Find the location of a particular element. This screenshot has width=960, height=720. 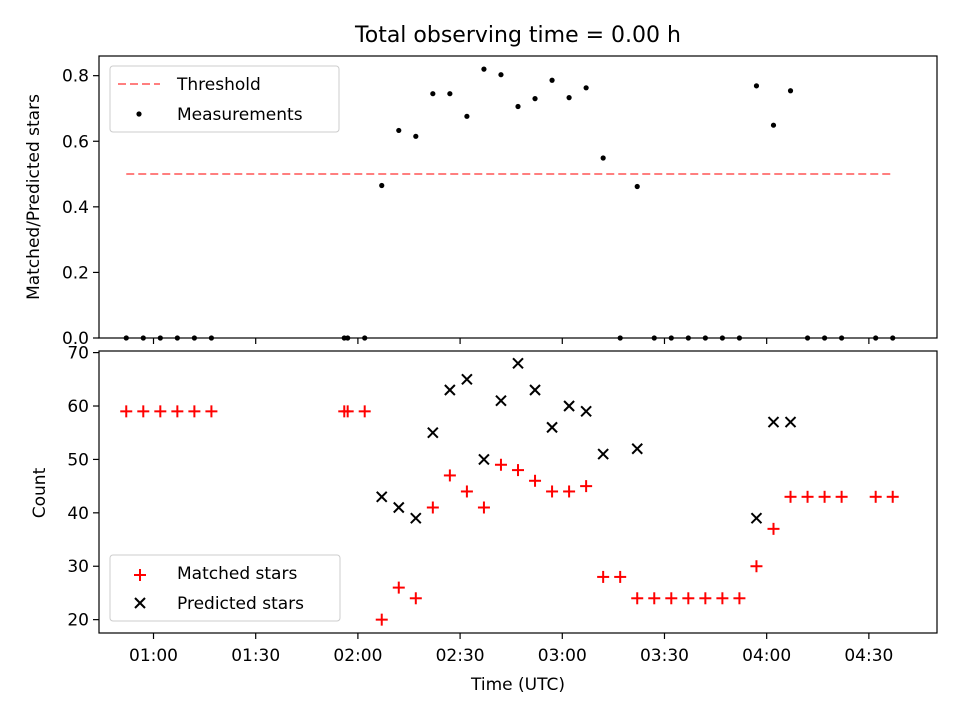

count-y-tick-label: 60 is located at coordinates (78, 407).